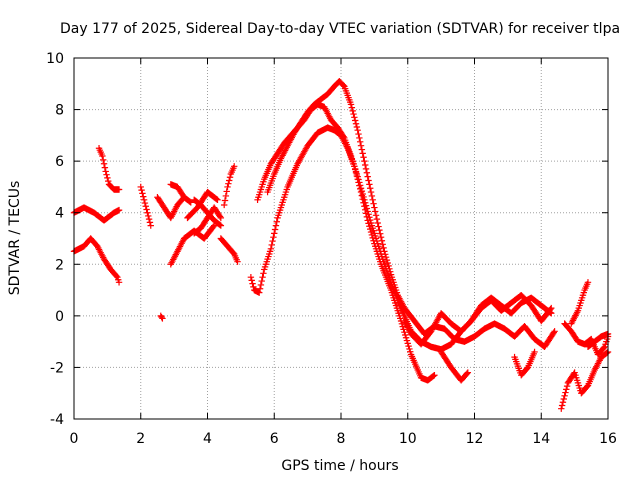  Describe the element at coordinates (207, 220) in the screenshot. I see `series-track-k` at that location.